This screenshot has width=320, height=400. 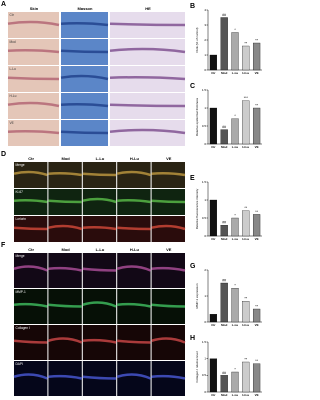 I want to click on panel-label: D, so click(x=3, y=154).